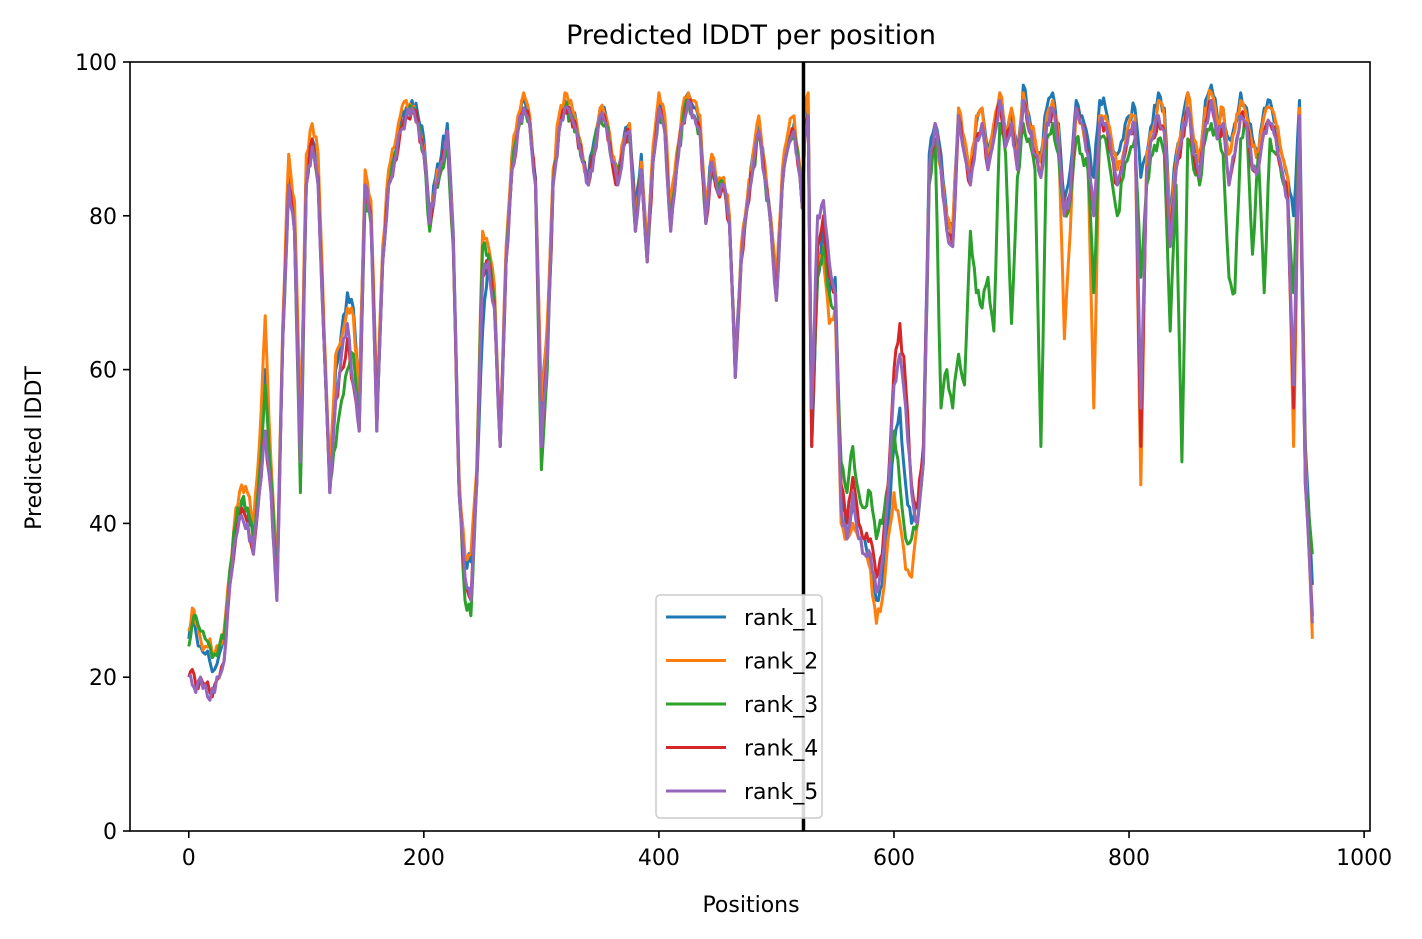  Describe the element at coordinates (751, 35) in the screenshot. I see `chart-title: Predicted lDDT per position` at that location.